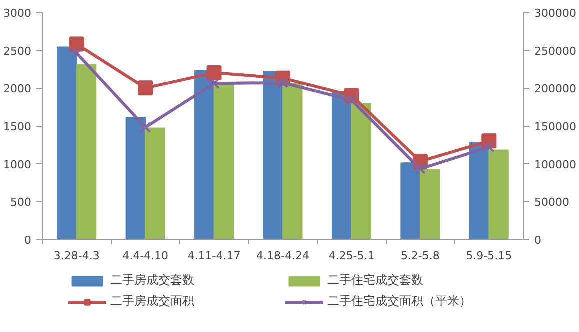  I want to click on y2-tick-label: 100000, so click(555, 165).